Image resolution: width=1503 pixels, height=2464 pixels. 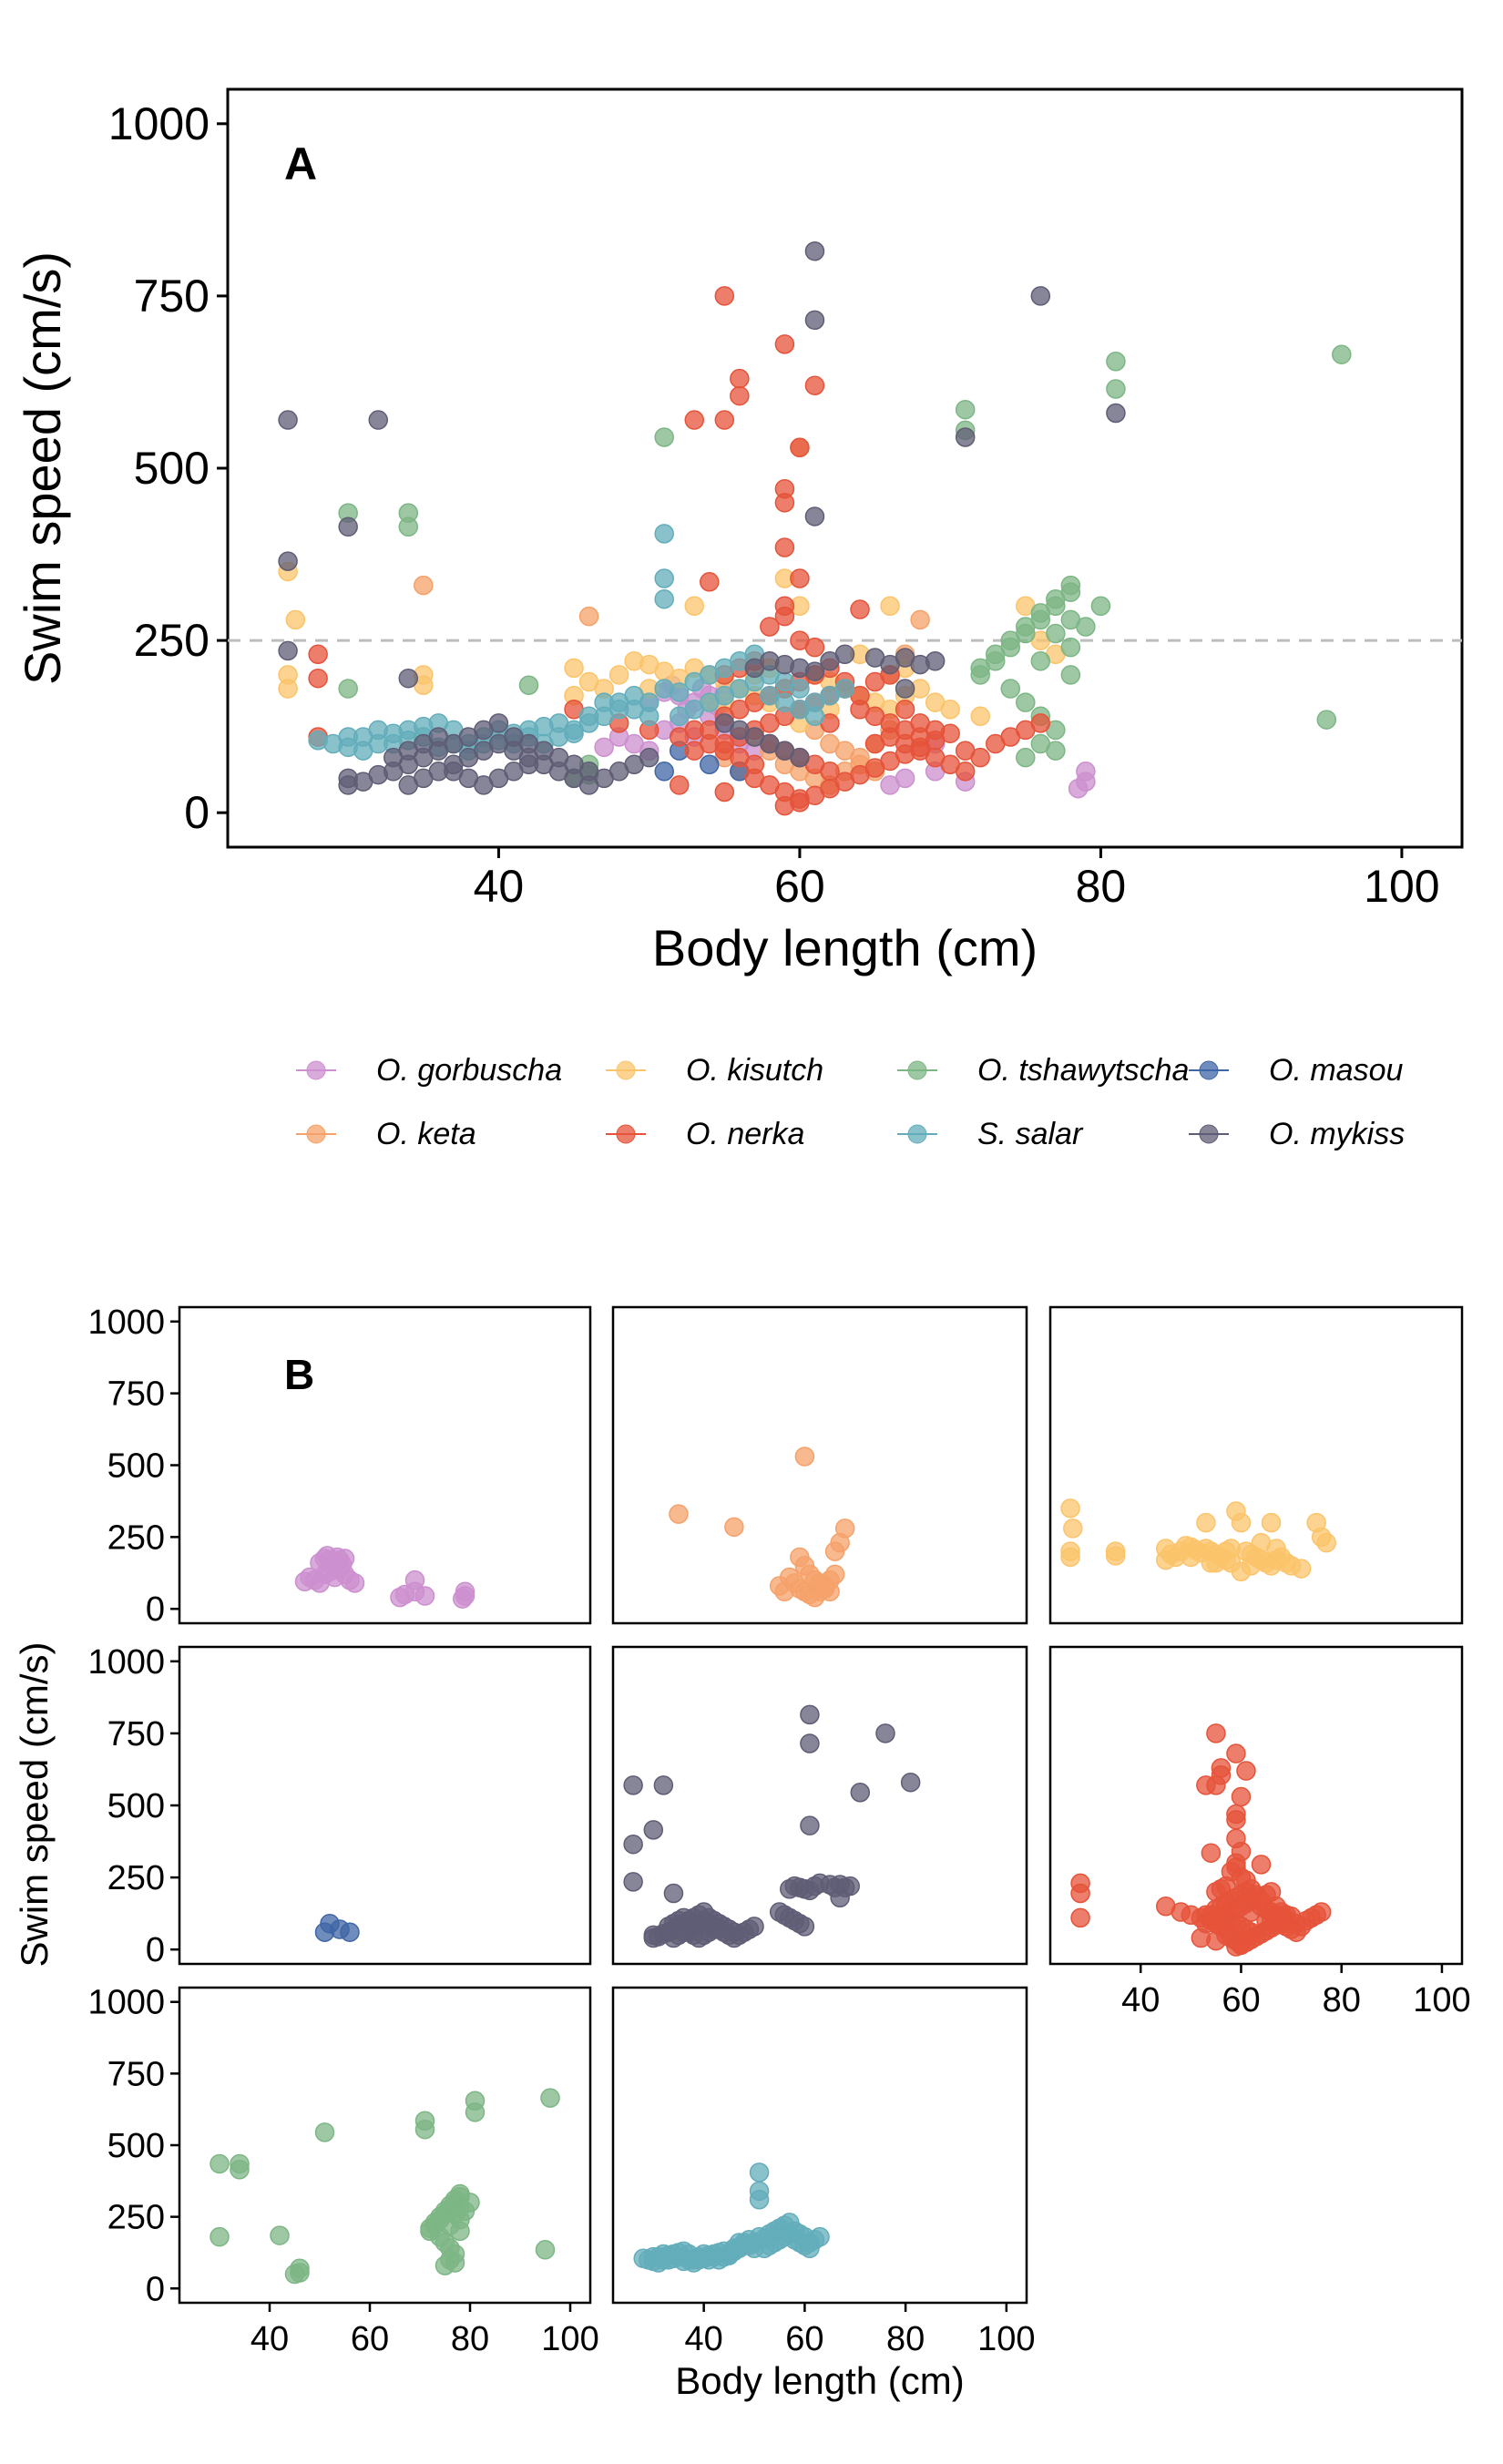 What do you see at coordinates (1337, 1134) in the screenshot?
I see `legend-label: O. mykiss` at bounding box center [1337, 1134].